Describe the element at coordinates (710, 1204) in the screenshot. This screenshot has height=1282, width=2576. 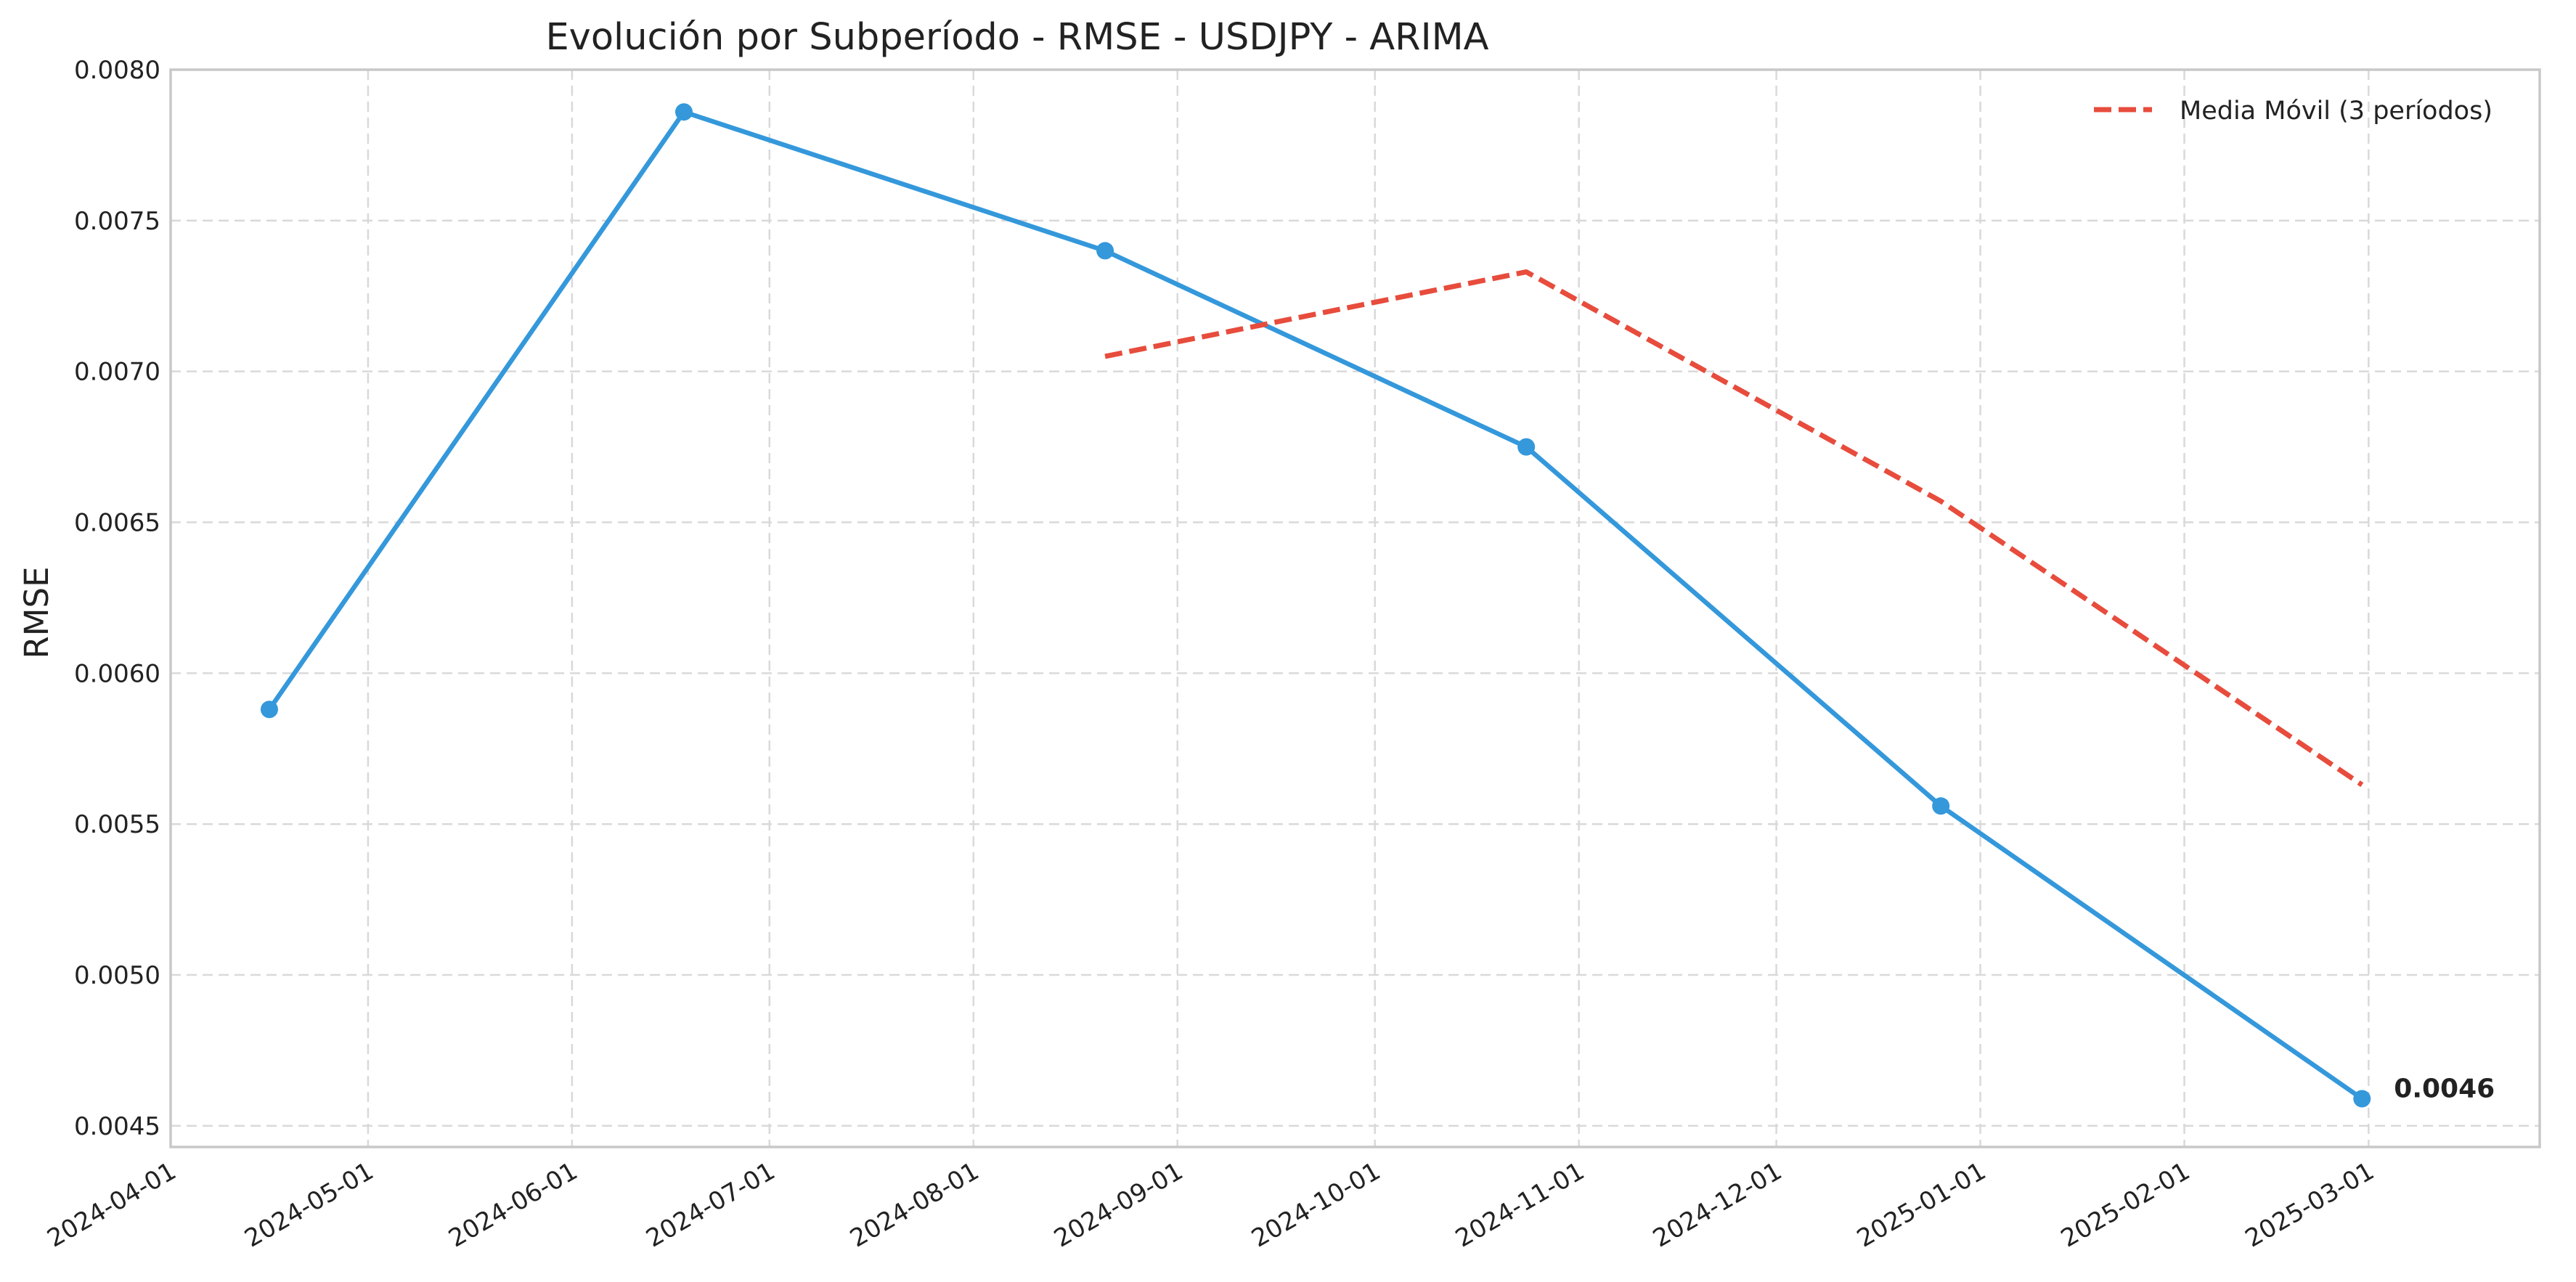
I see `x-tick-label: 2024-07-01` at that location.